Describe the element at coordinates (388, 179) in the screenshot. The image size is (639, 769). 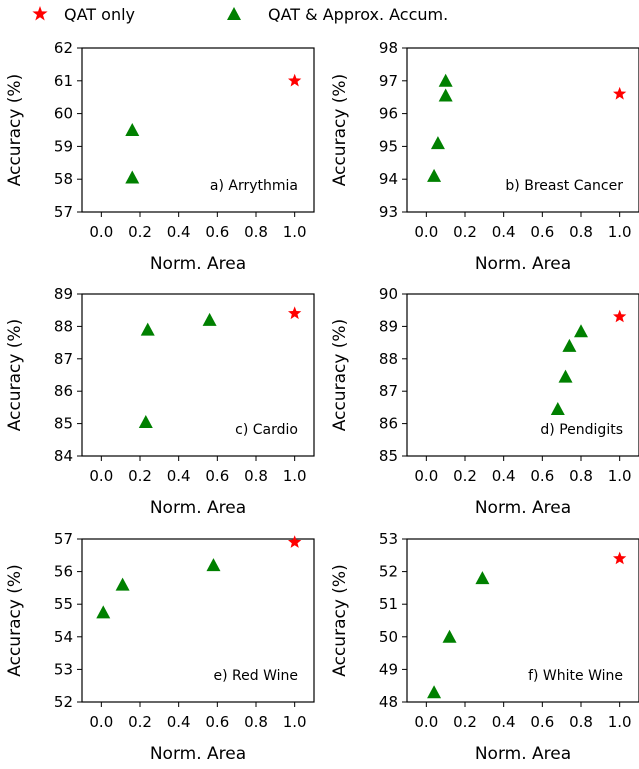
I see `y-tick-label: 94` at that location.